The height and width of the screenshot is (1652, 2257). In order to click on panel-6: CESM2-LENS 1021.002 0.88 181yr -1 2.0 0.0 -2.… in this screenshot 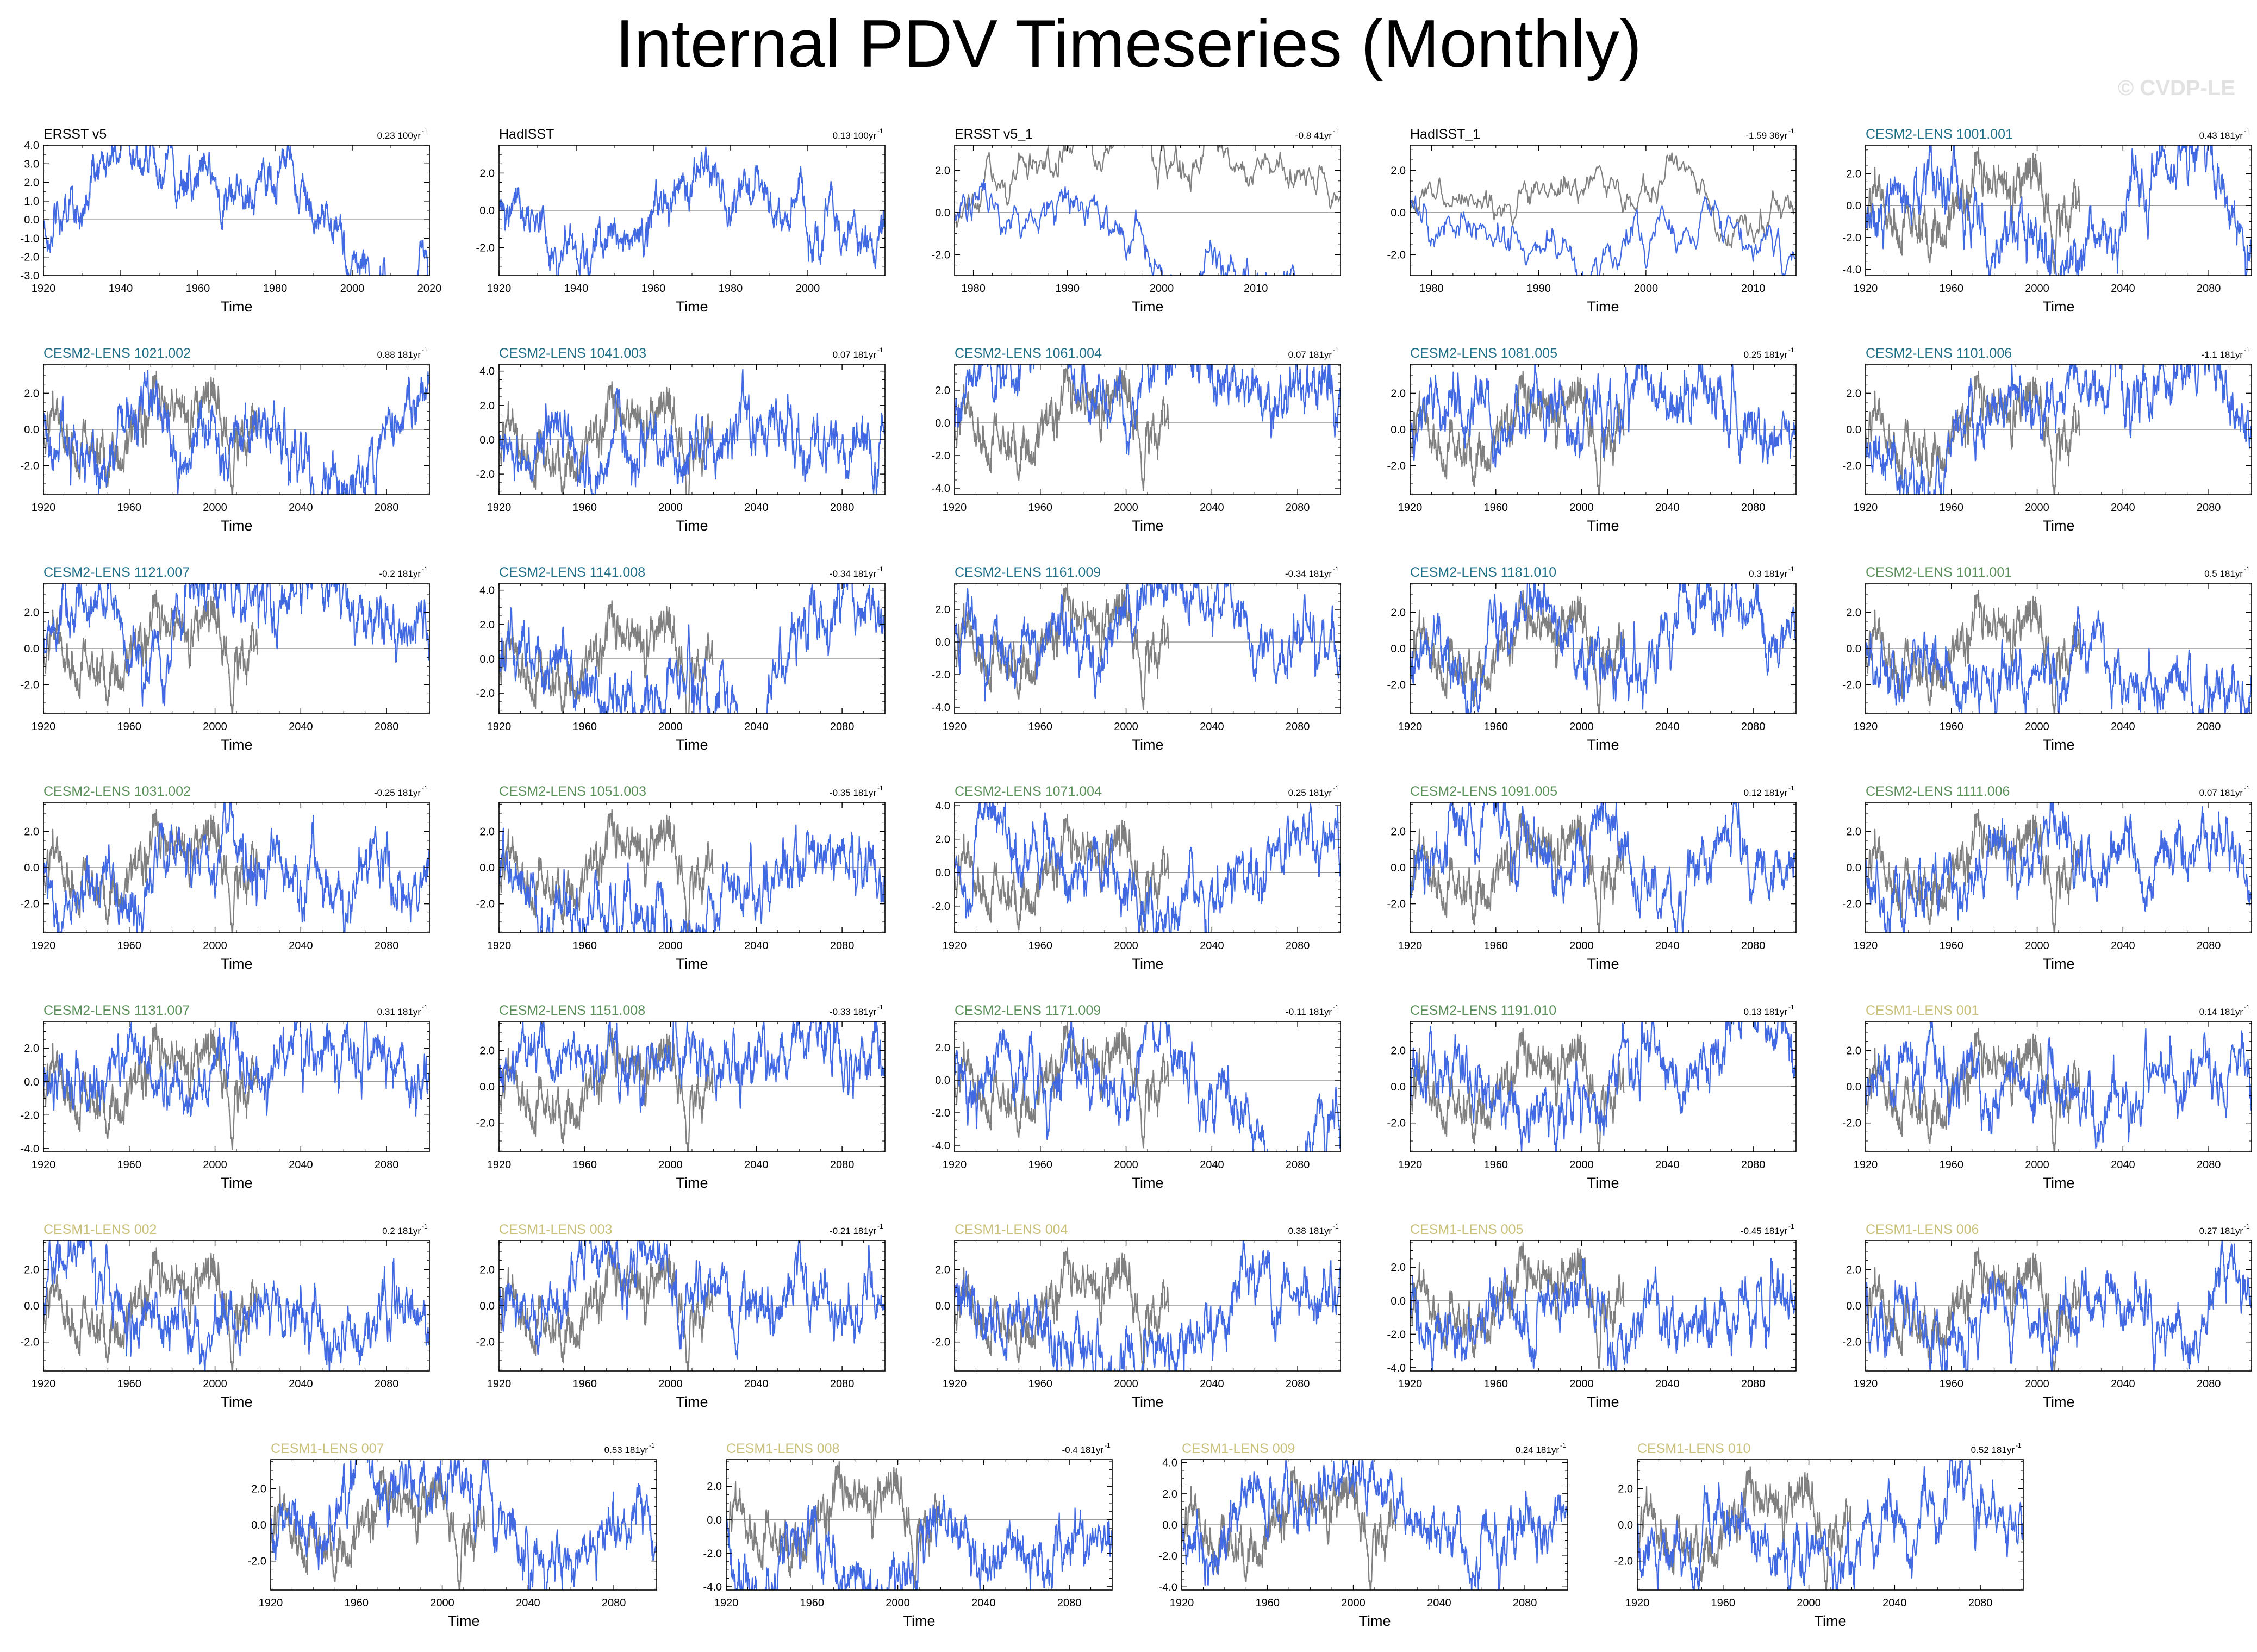, I will do `click(223, 435)`.